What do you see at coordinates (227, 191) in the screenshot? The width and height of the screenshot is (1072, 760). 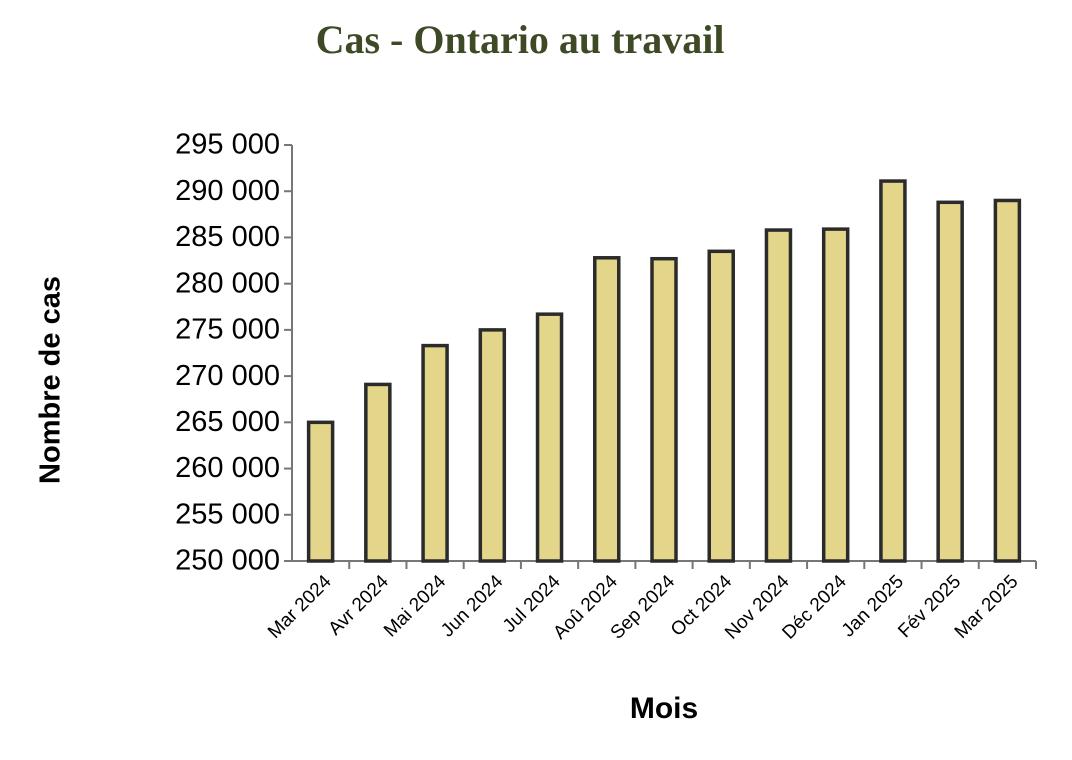 I see `y-tick-label: 290 000` at bounding box center [227, 191].